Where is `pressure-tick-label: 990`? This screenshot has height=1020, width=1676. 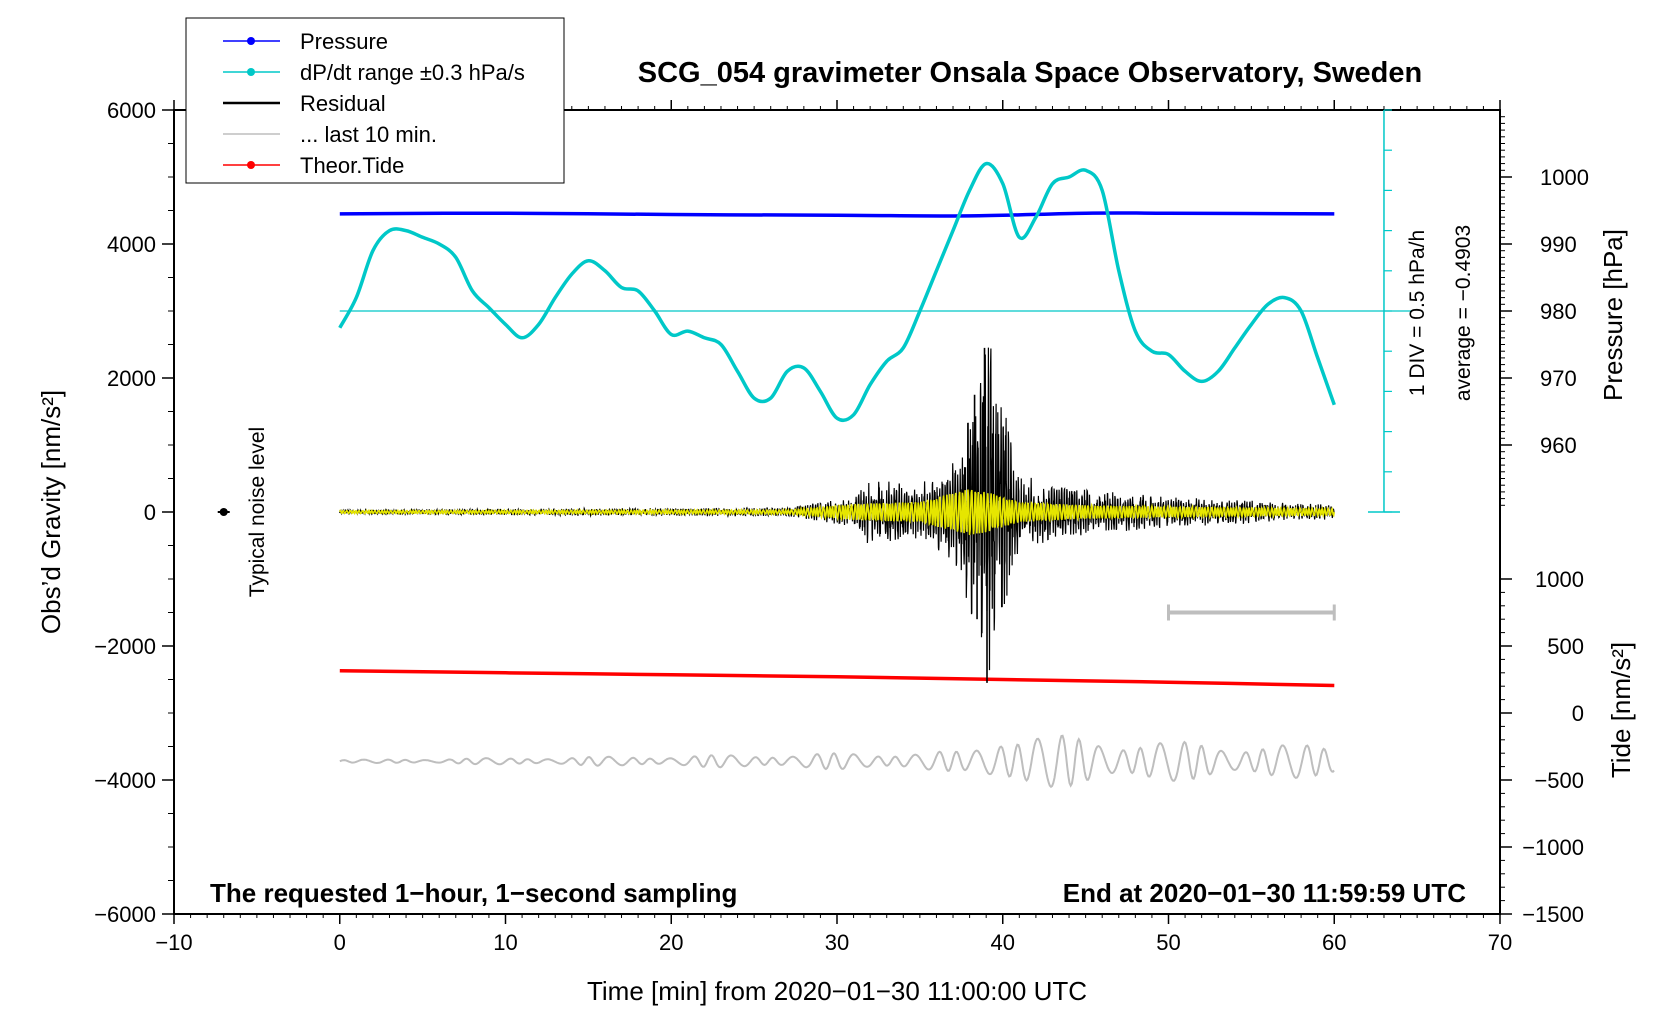
pressure-tick-label: 990 is located at coordinates (1558, 244).